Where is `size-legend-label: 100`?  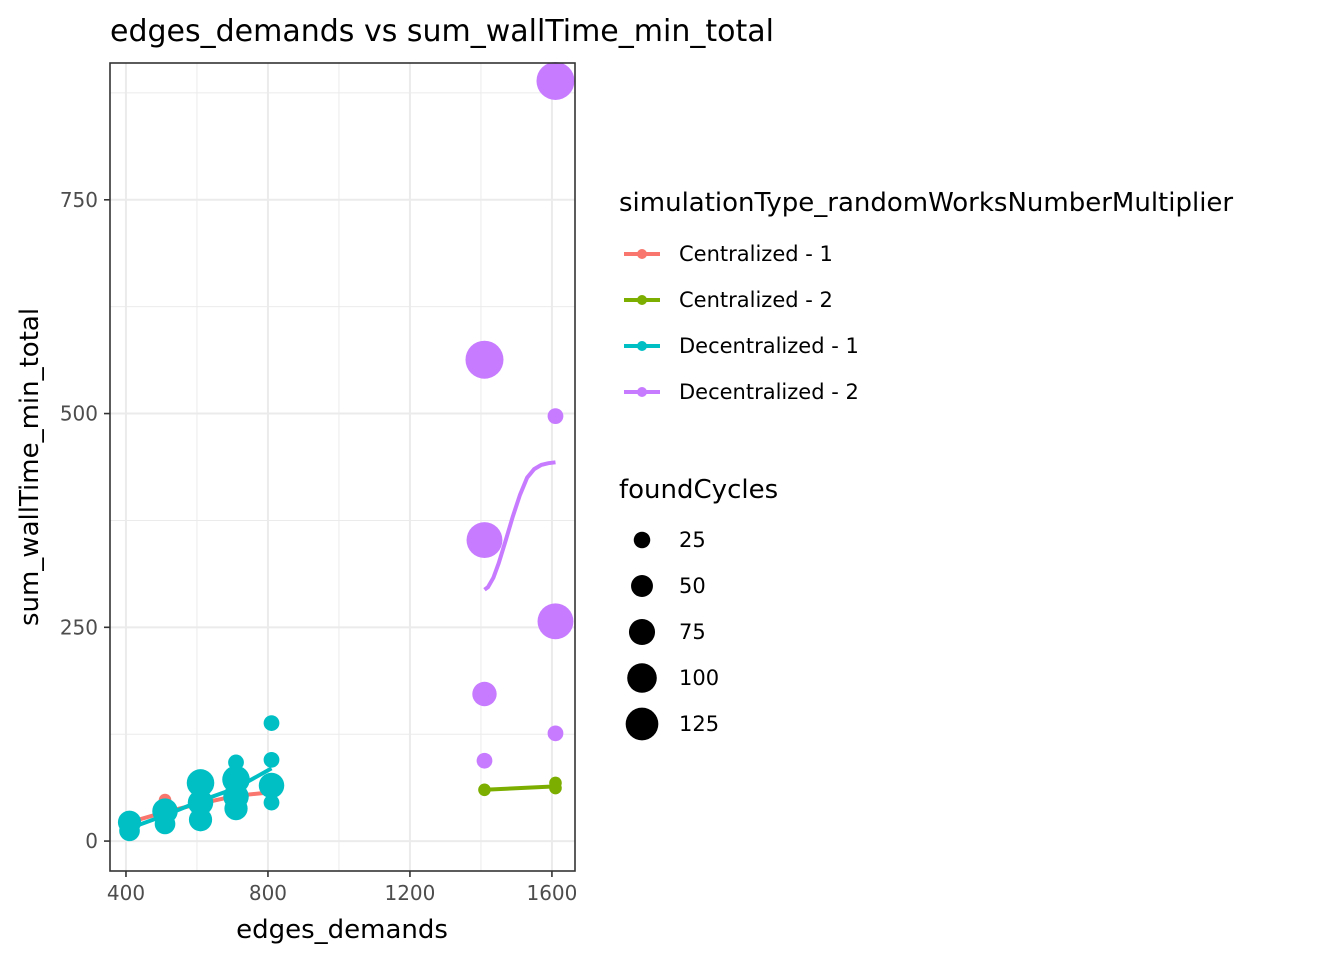 size-legend-label: 100 is located at coordinates (699, 678).